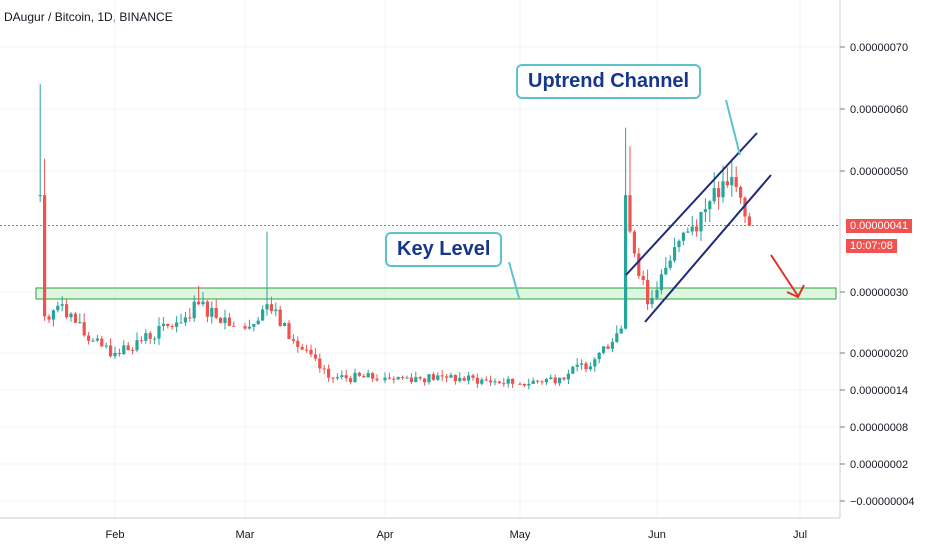 This screenshot has width=932, height=550. What do you see at coordinates (784, 275) in the screenshot?
I see `projection-arrow` at bounding box center [784, 275].